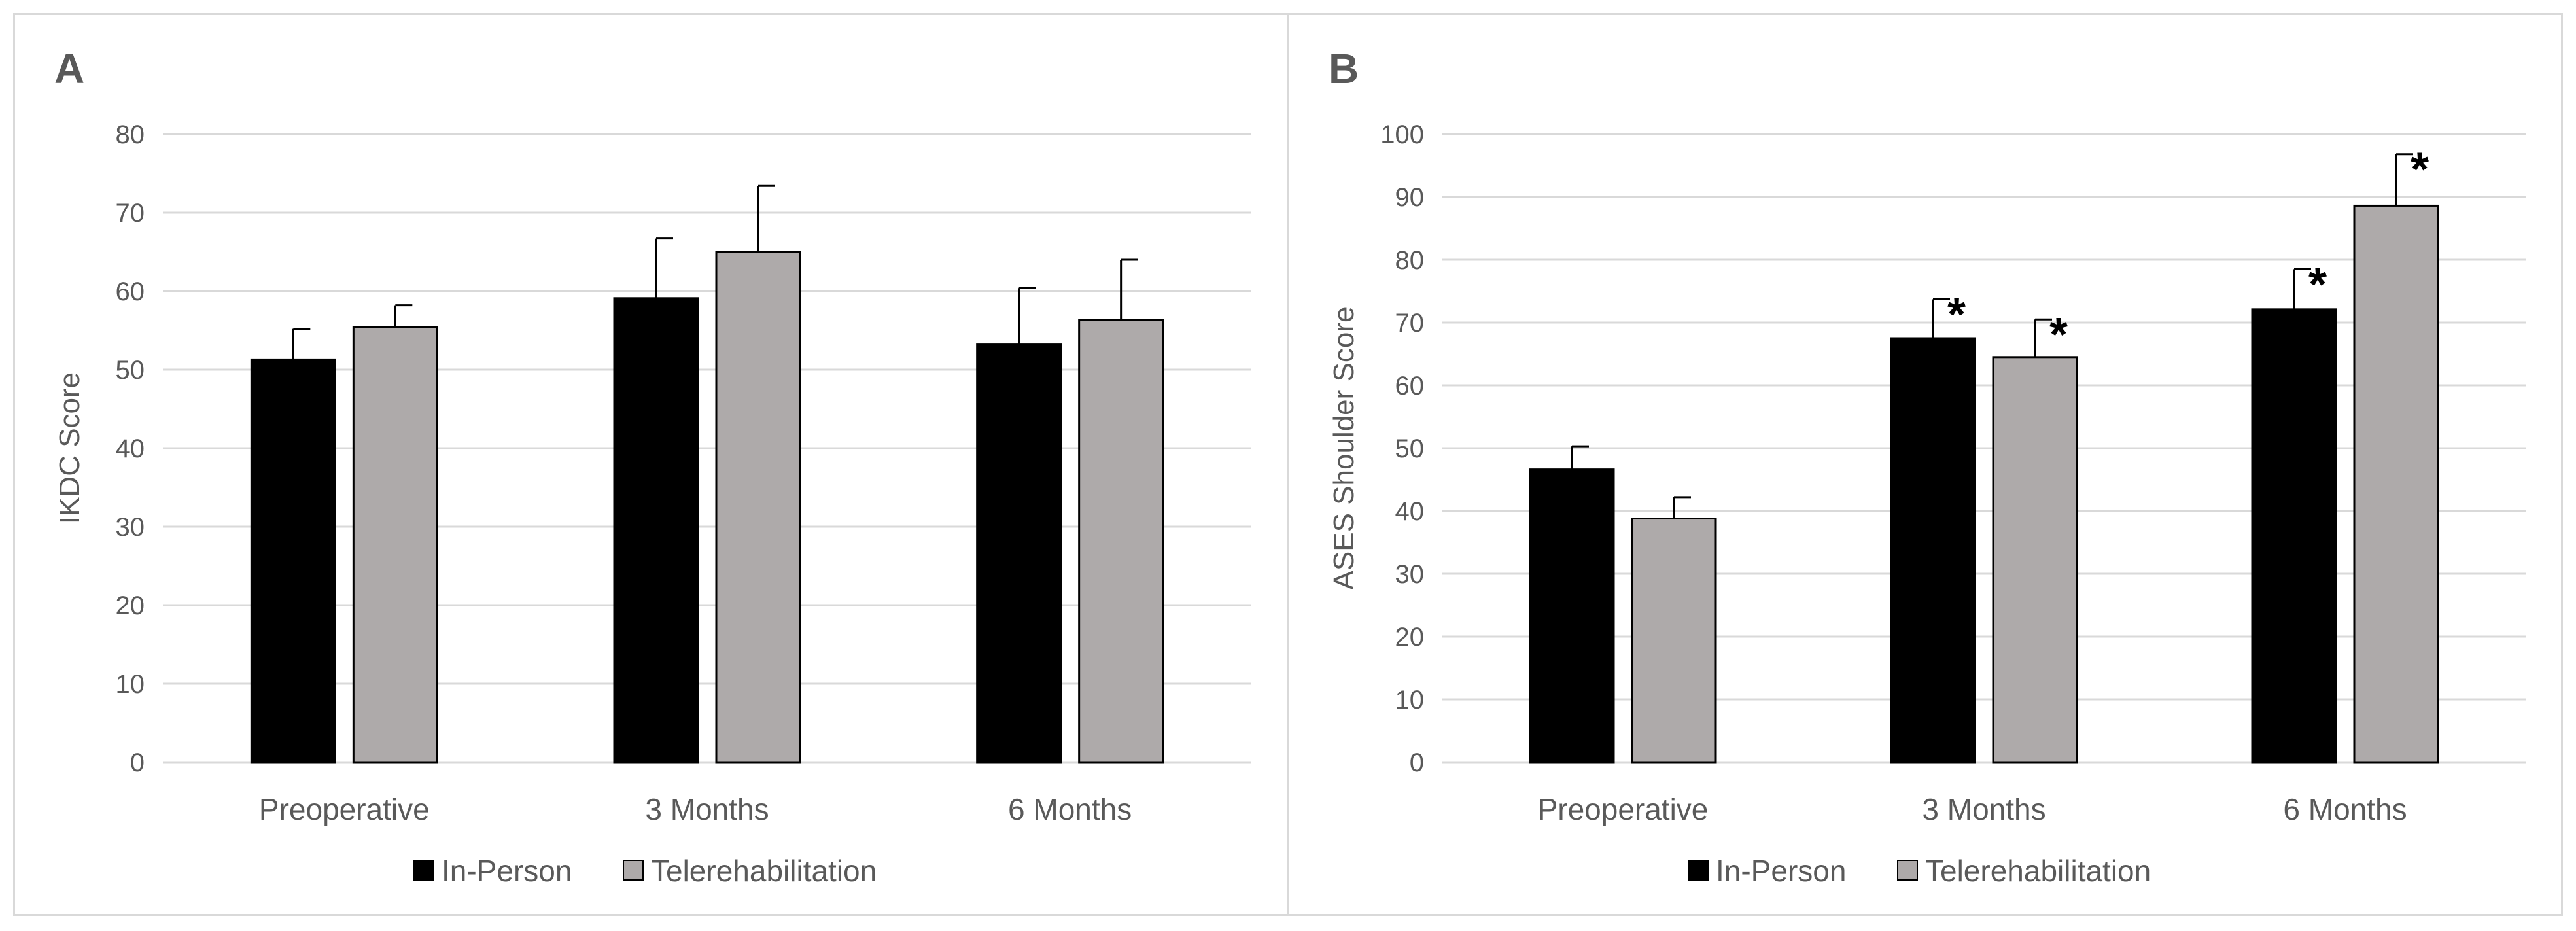 The width and height of the screenshot is (2576, 931). Describe the element at coordinates (1344, 448) in the screenshot. I see `y-axis-label: ASES Shoulder Score` at that location.